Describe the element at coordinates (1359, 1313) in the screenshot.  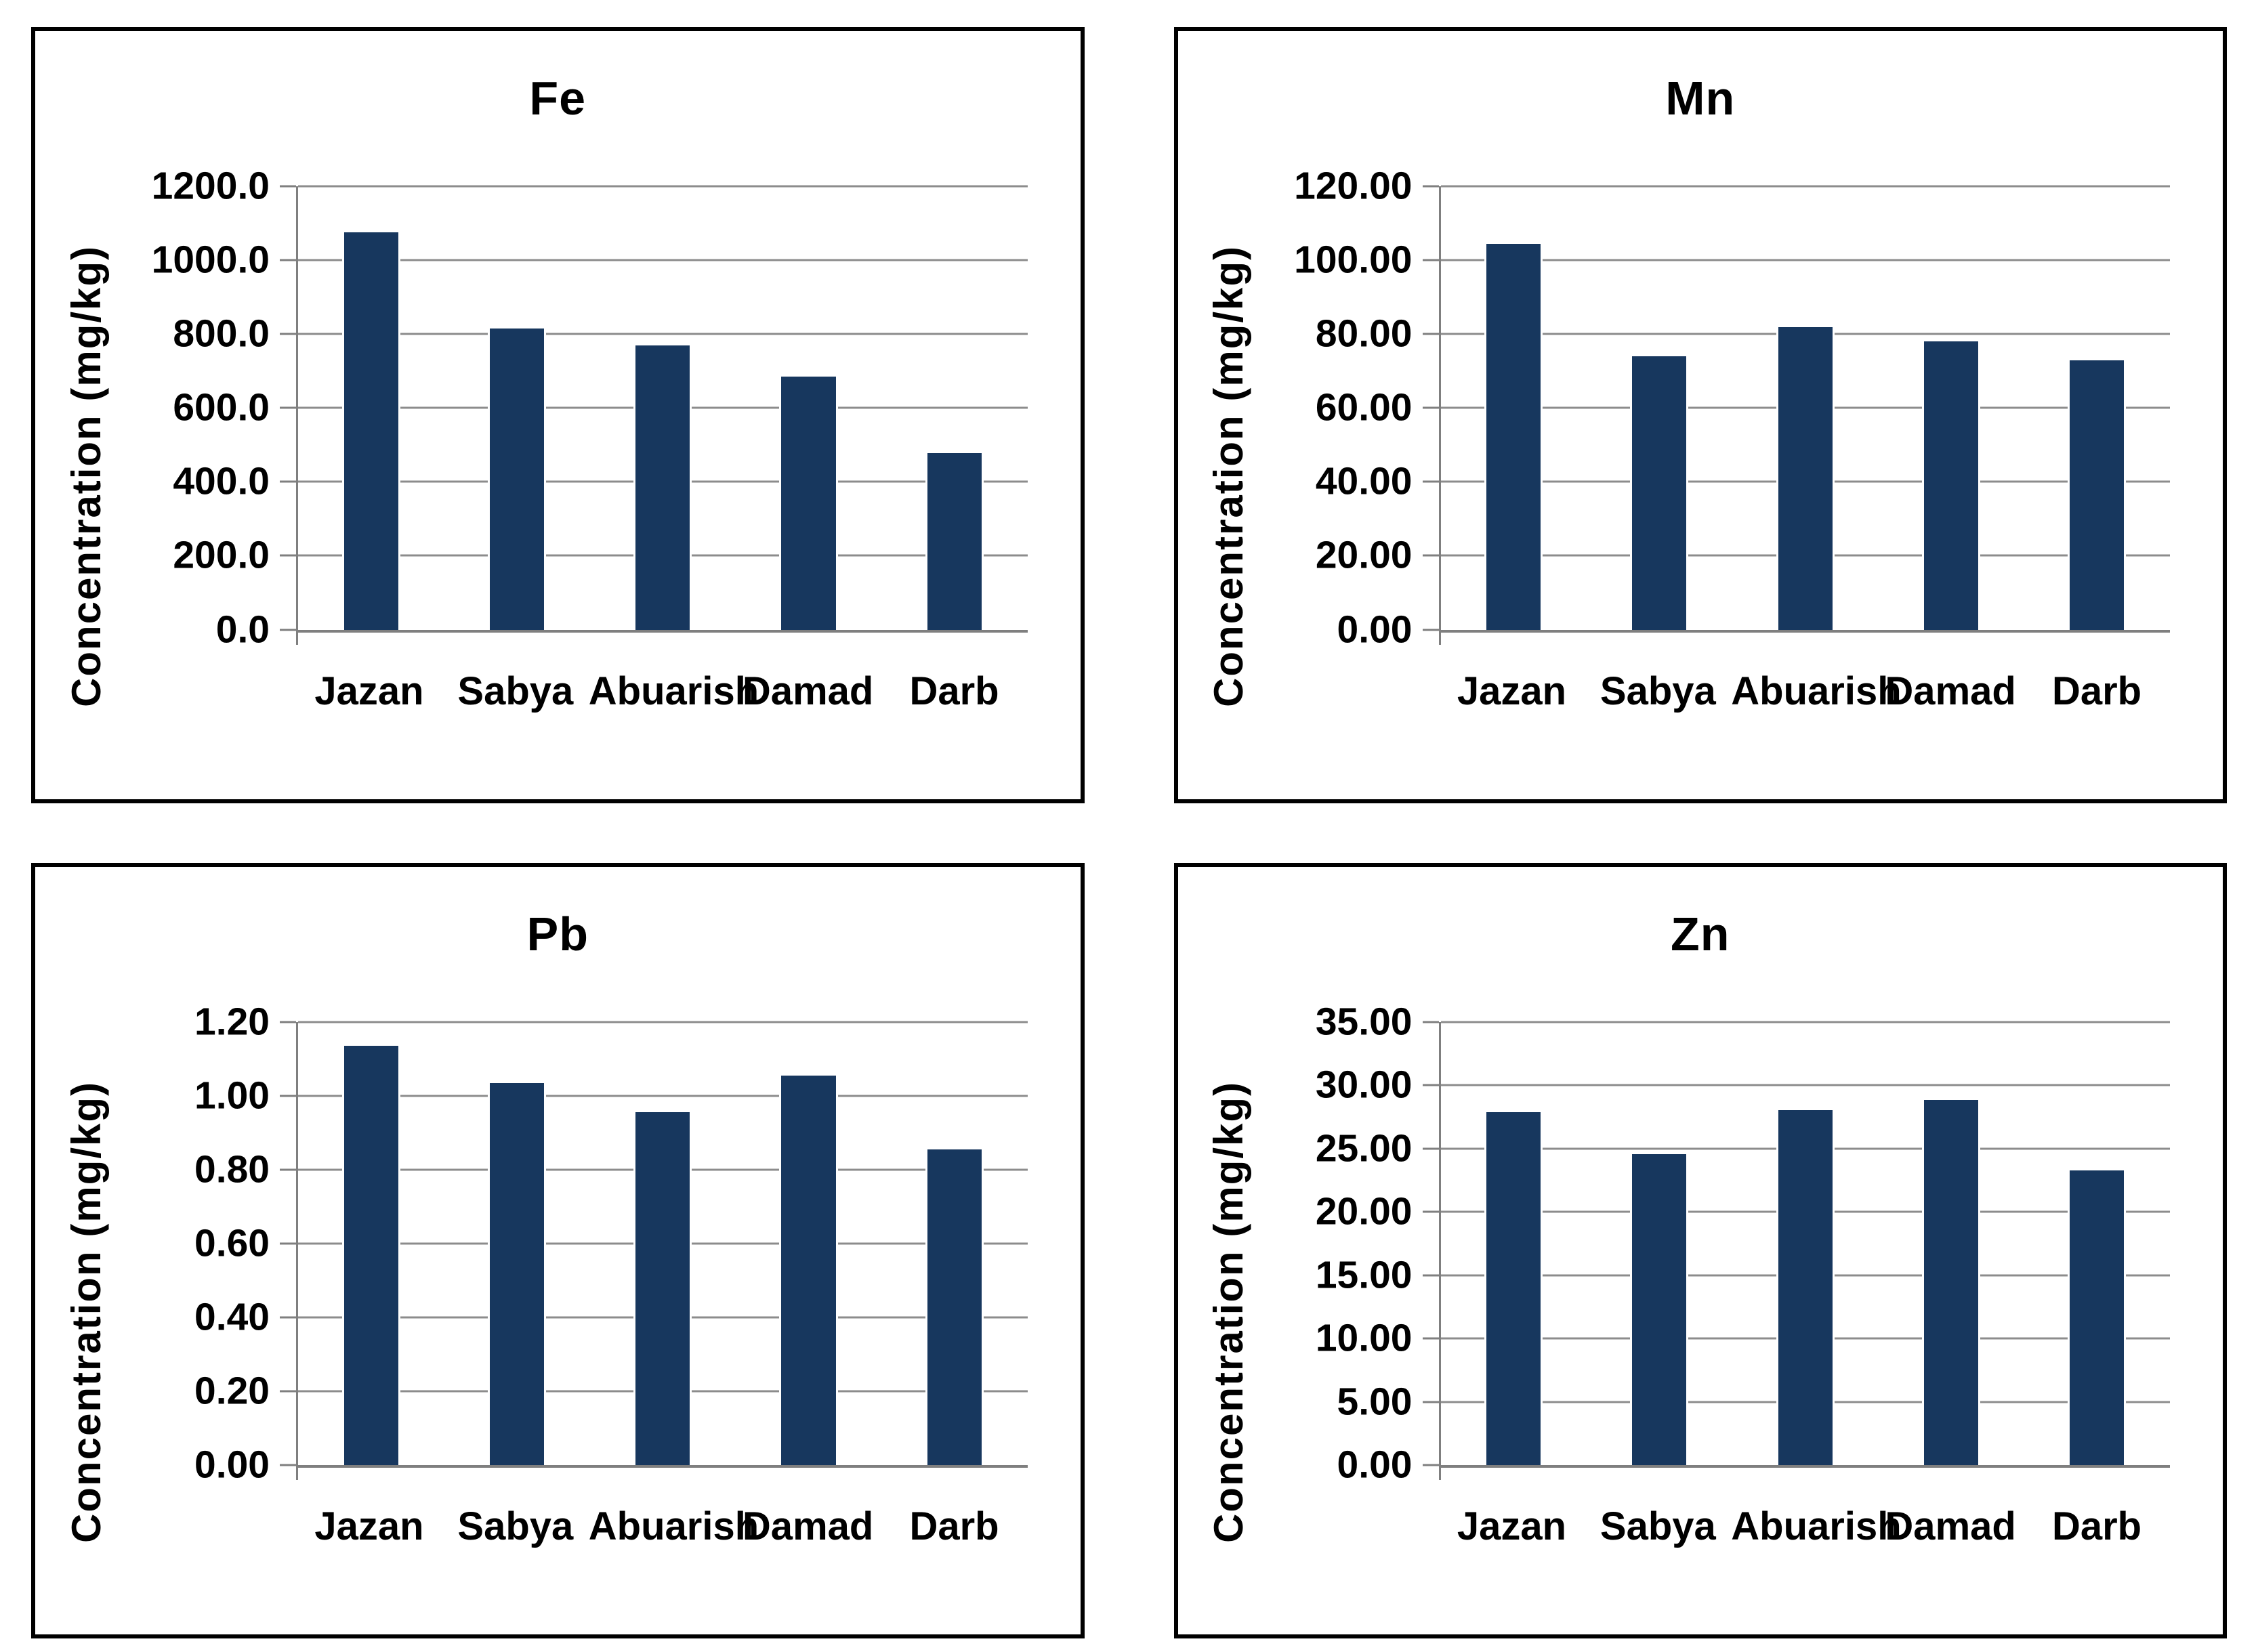
I see `y-axis-tick-labels` at that location.